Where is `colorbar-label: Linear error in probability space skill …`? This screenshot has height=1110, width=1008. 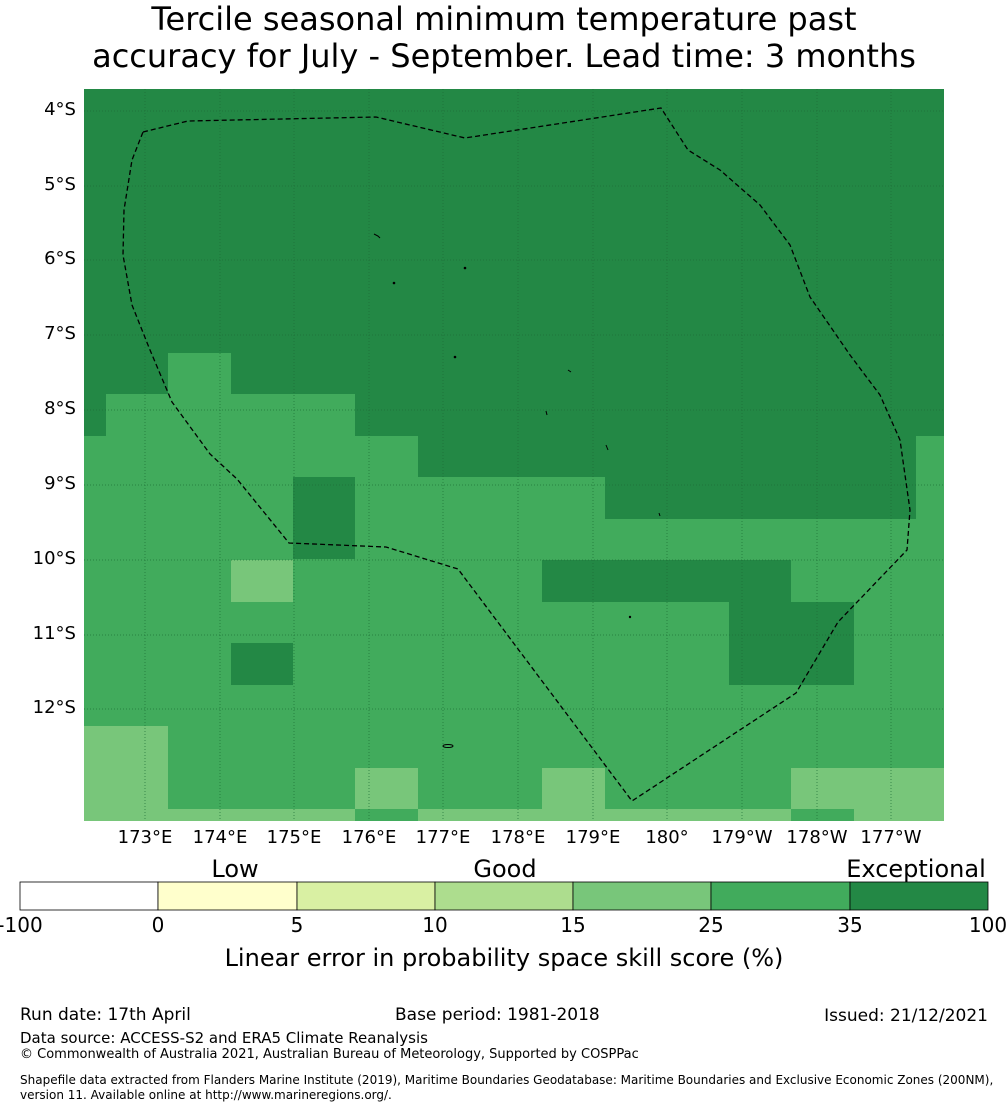 colorbar-label: Linear error in probability space skill … is located at coordinates (504, 958).